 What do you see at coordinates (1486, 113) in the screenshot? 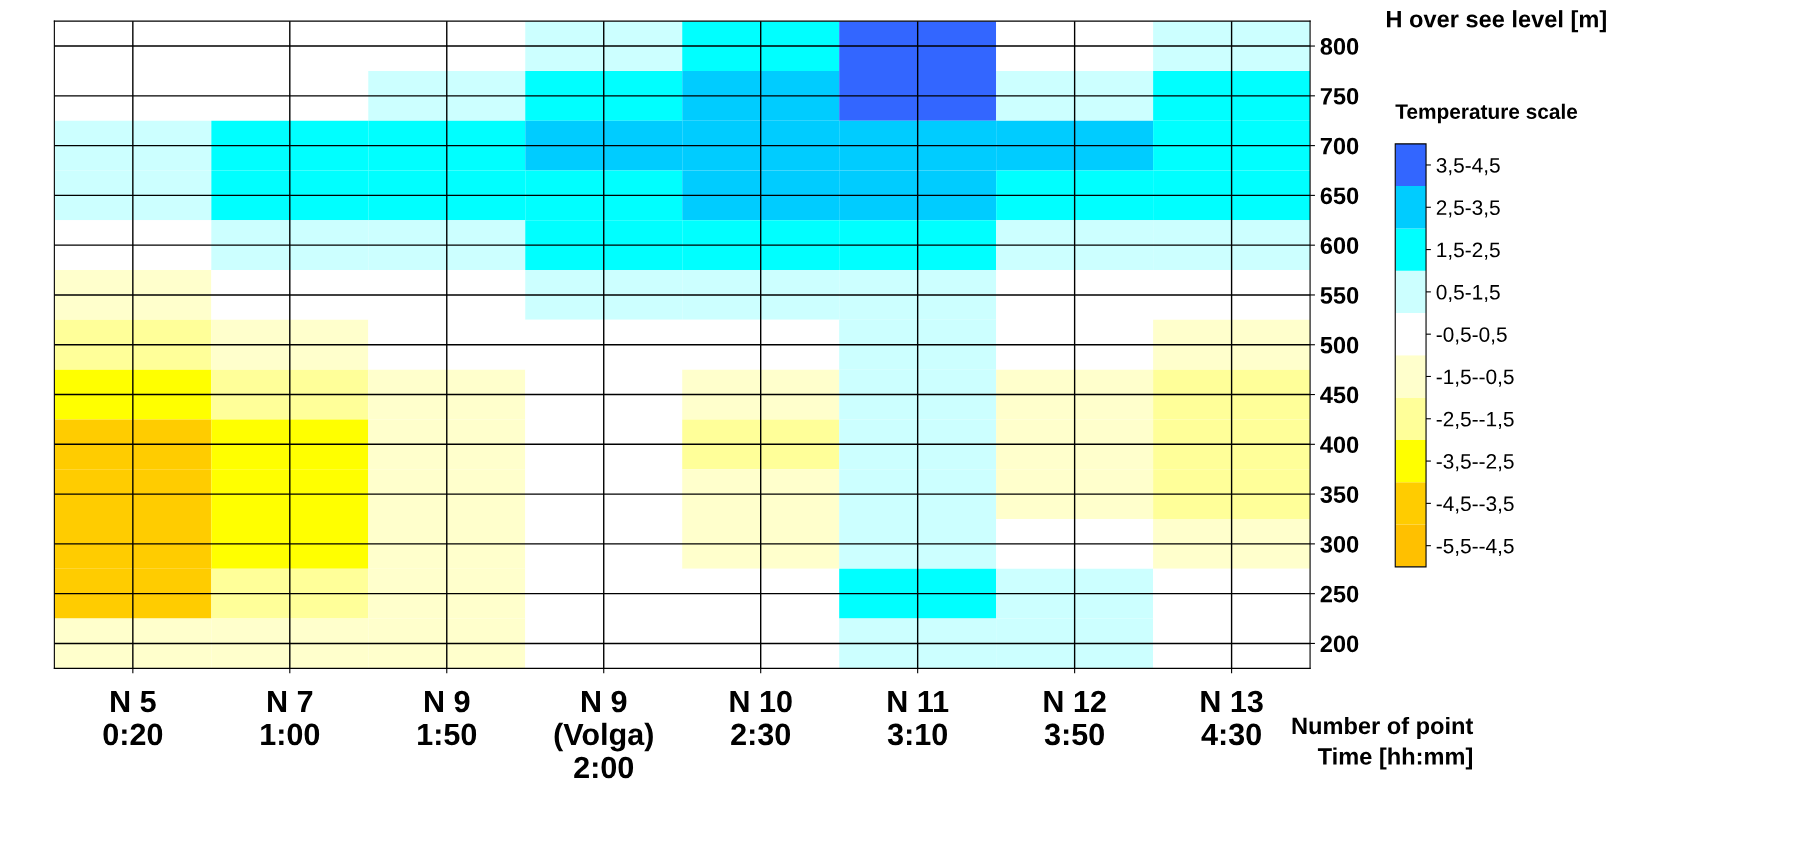
I see `color-bar-title: Temperature scale` at bounding box center [1486, 113].